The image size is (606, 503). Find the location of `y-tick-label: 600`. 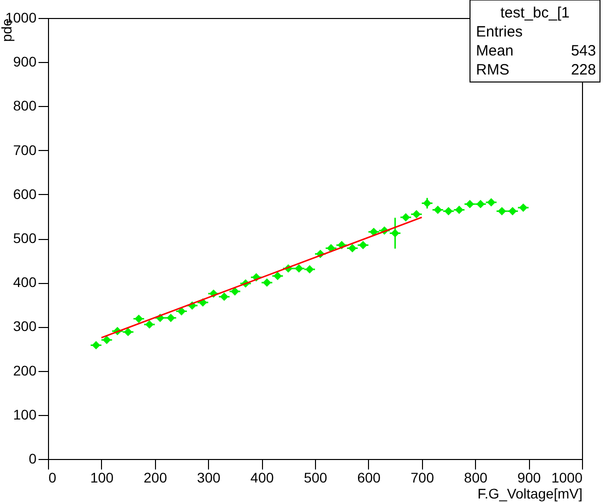

y-tick-label: 600 is located at coordinates (25, 194).